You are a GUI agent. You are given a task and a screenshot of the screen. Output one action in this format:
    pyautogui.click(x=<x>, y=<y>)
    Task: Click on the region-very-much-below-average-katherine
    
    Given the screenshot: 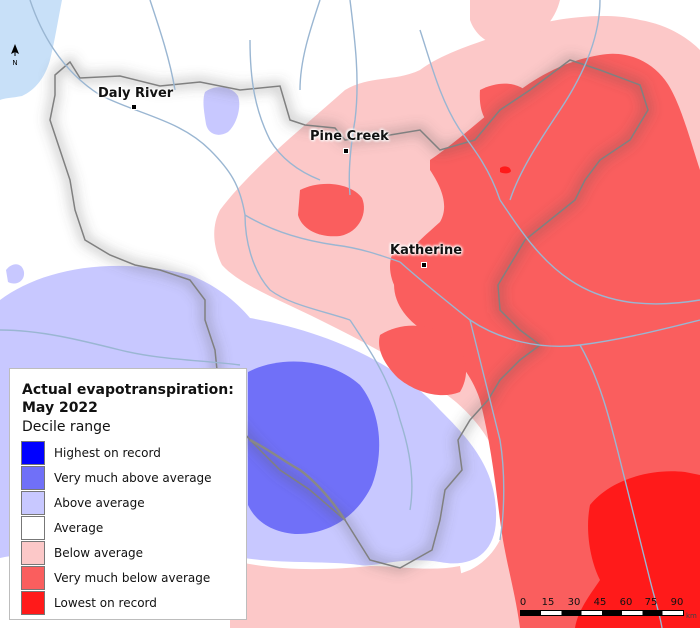 What is the action you would take?
    pyautogui.click(x=428, y=281)
    